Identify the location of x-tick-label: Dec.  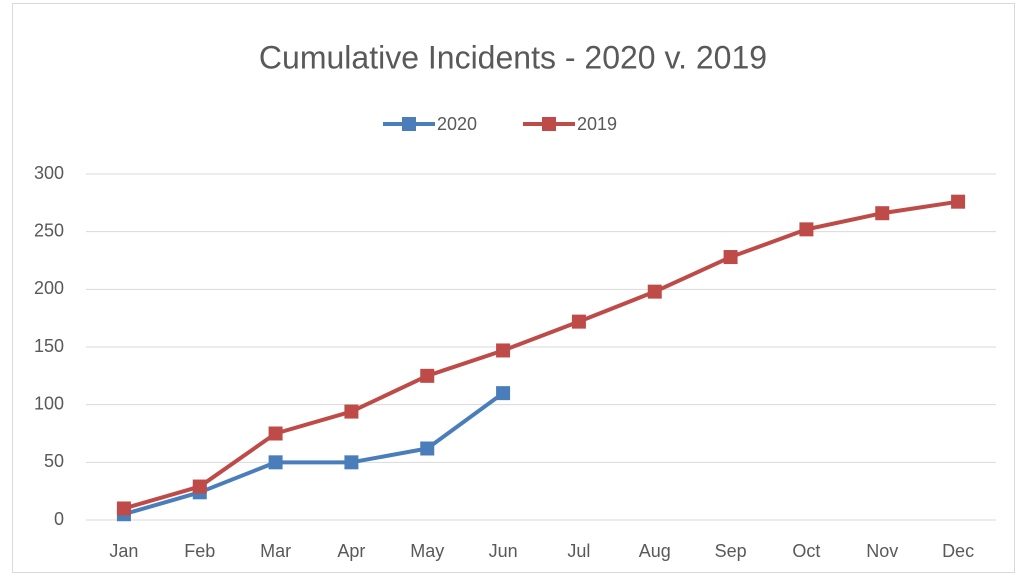
(958, 551).